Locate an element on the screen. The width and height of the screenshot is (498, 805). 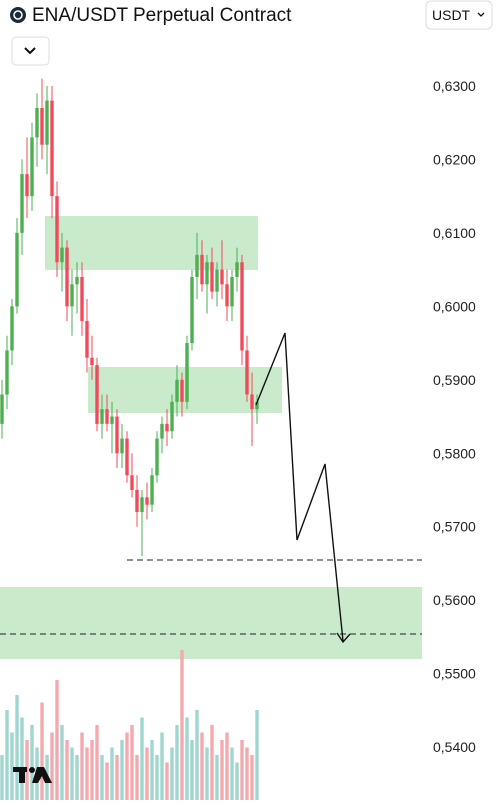
tv-logo is located at coordinates (32, 775).